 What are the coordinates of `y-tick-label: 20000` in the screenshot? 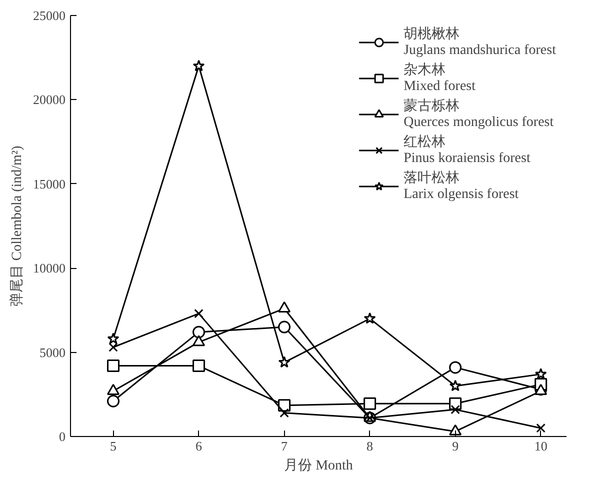 It's located at (49, 100).